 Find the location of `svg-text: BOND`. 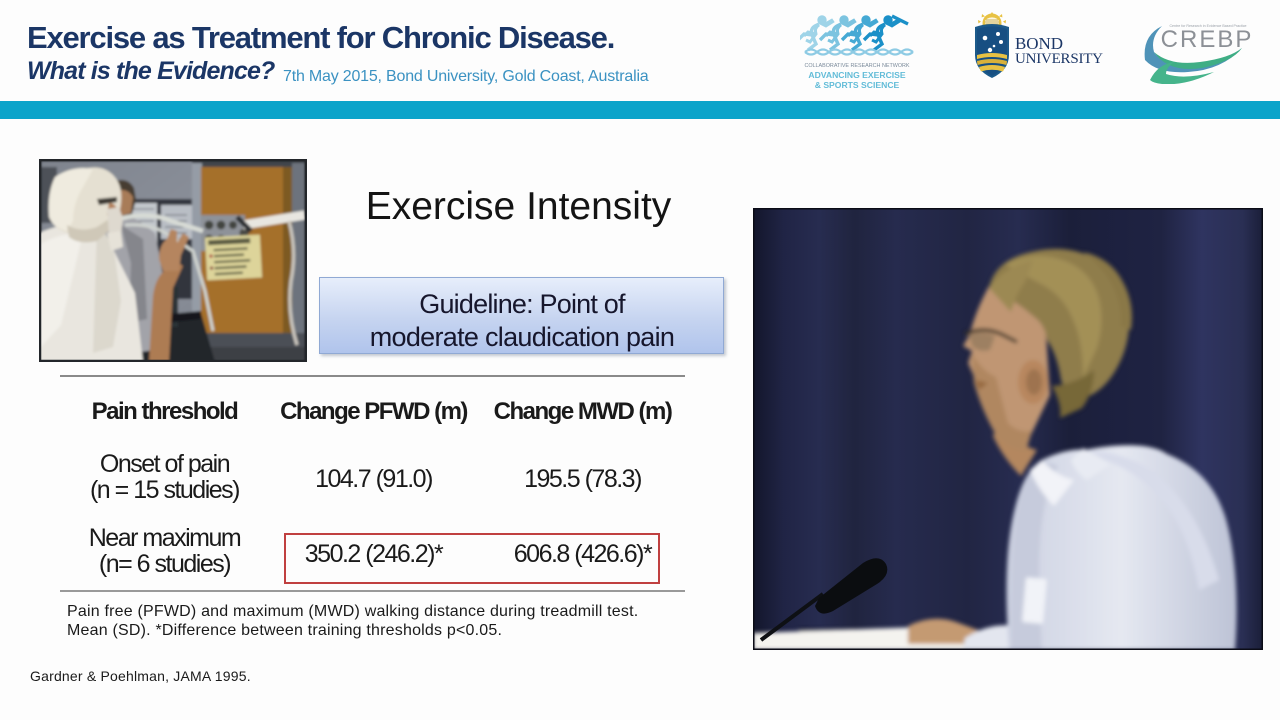

svg-text: BOND is located at coordinates (1039, 43).